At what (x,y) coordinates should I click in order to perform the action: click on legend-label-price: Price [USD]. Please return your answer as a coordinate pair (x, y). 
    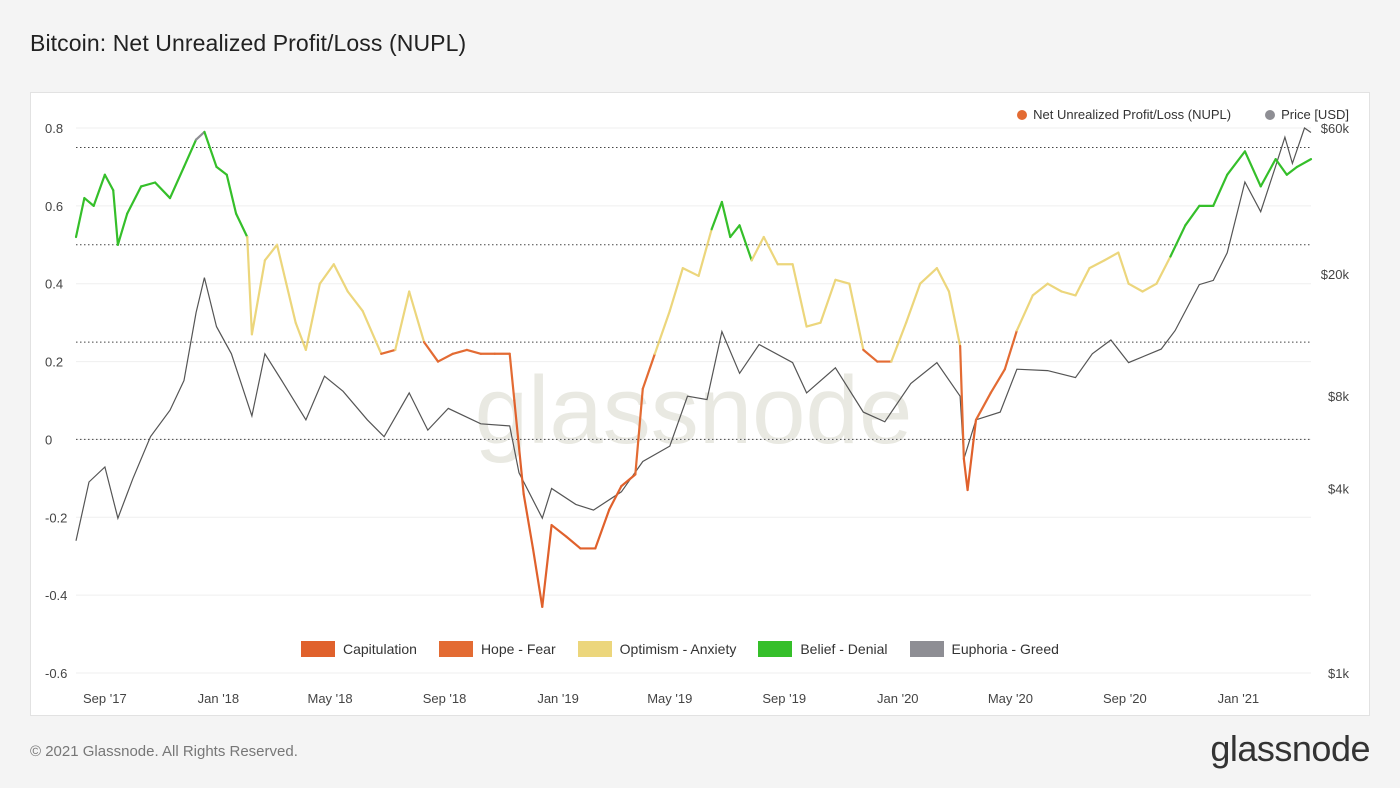
    Looking at the image, I should click on (1315, 114).